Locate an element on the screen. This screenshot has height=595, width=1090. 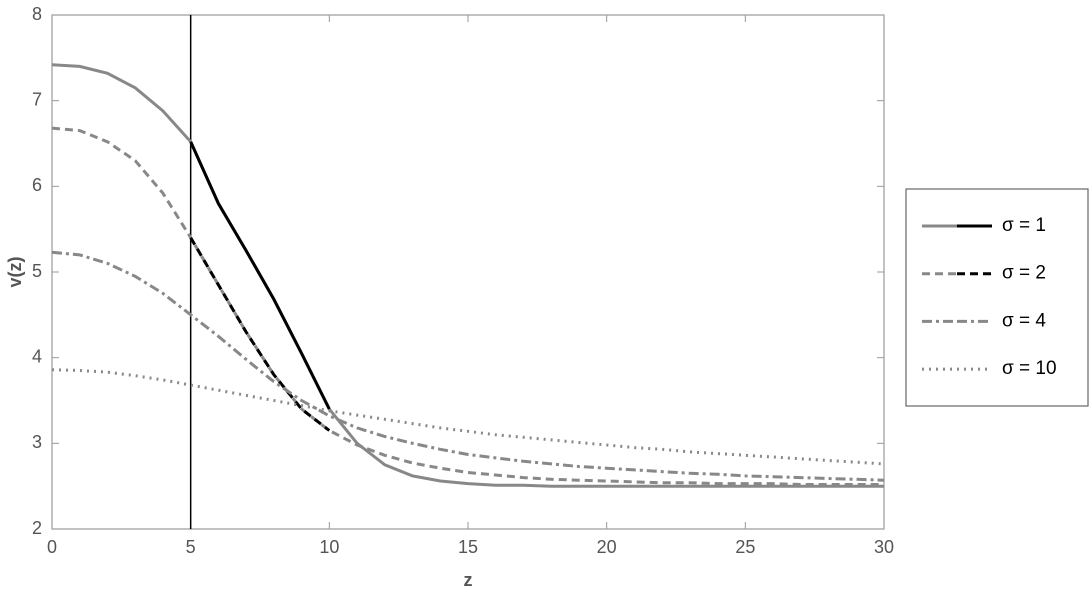
y-tick-label: 4 is located at coordinates (37, 356).